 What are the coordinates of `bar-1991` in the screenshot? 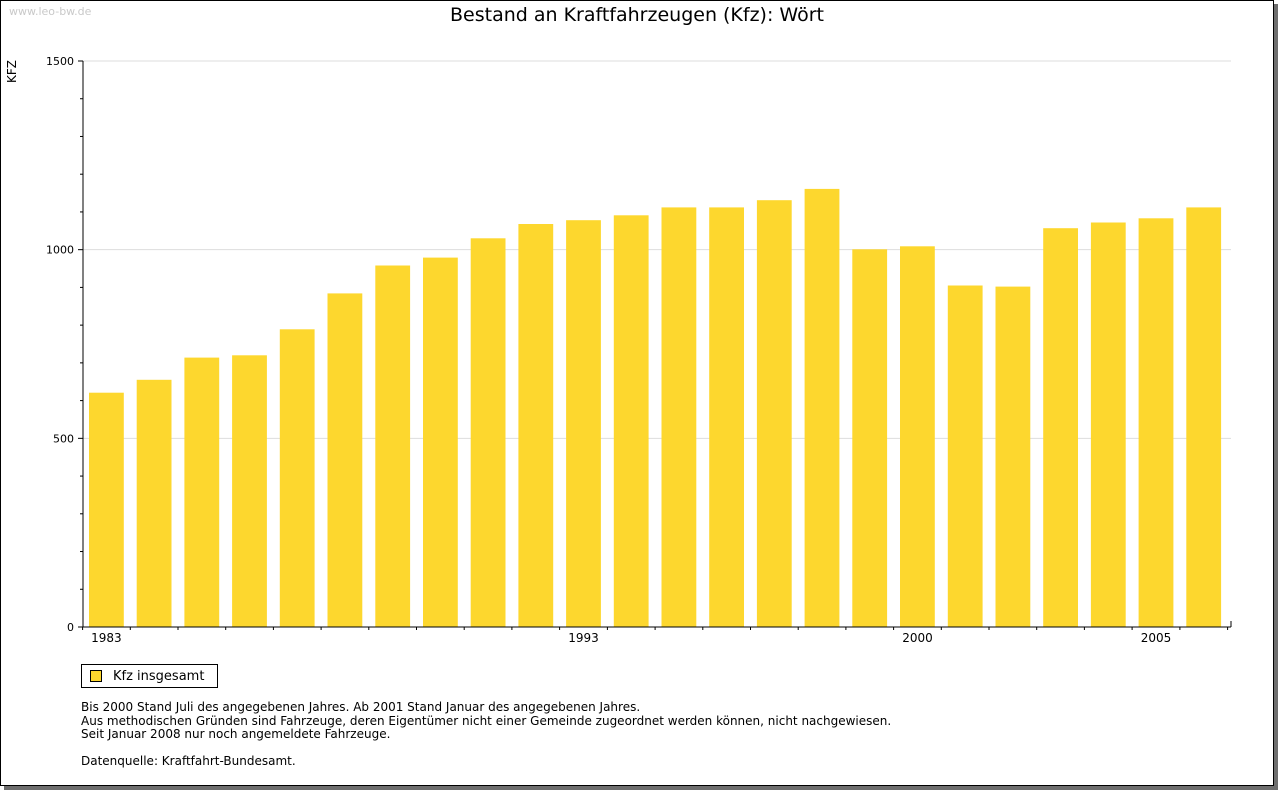 It's located at (488, 433).